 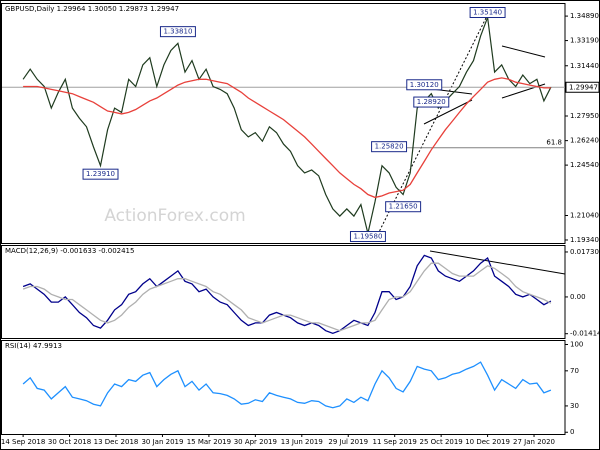 I want to click on last-price-label: 1.29947, so click(x=583, y=87).